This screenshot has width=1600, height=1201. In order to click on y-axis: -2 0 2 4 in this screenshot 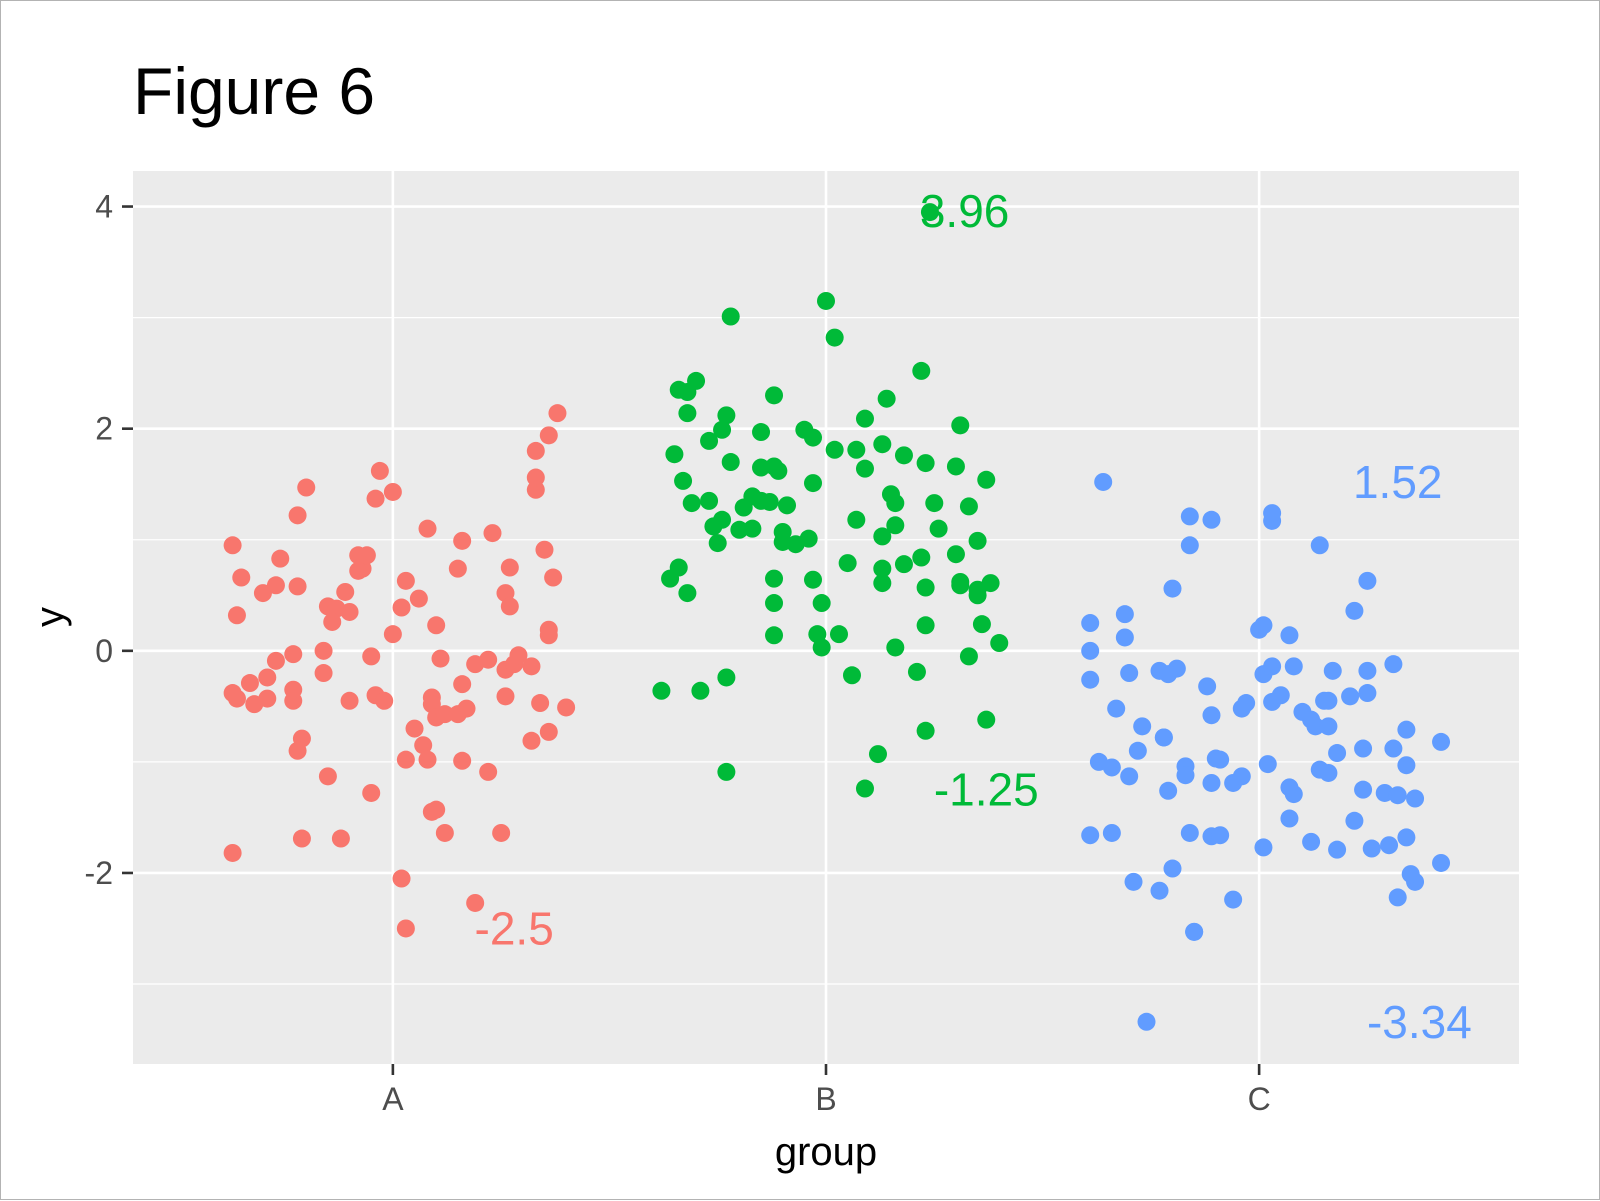, I will do `click(109, 540)`.